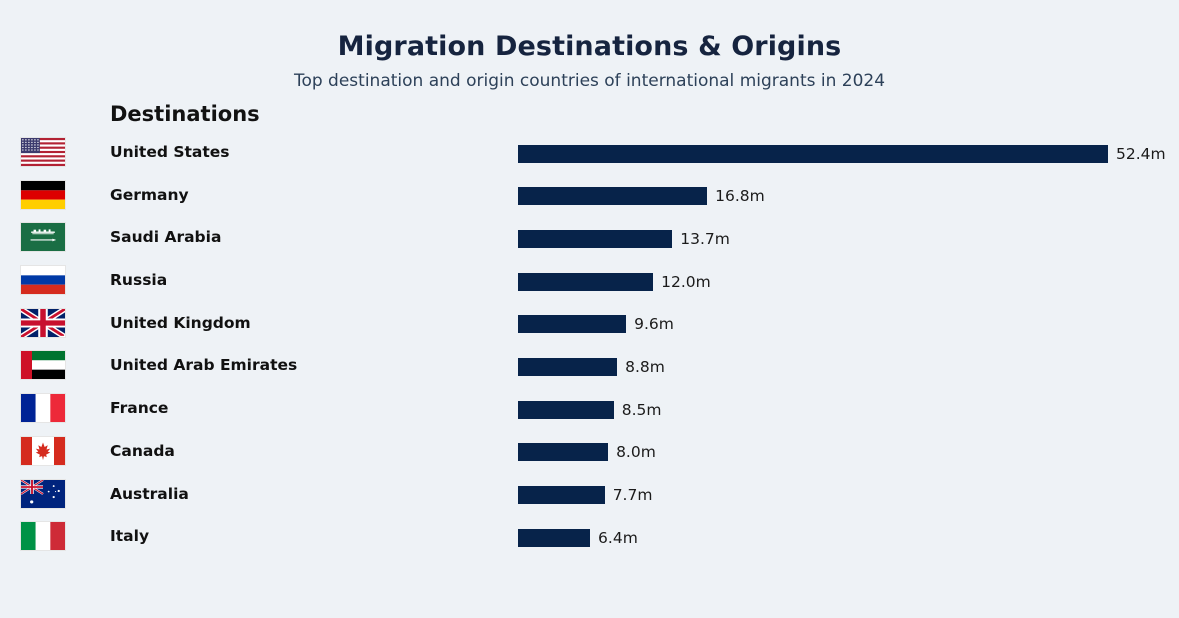 This screenshot has height=618, width=1179. I want to click on destination-row: Australia 7.7m, so click(589, 499).